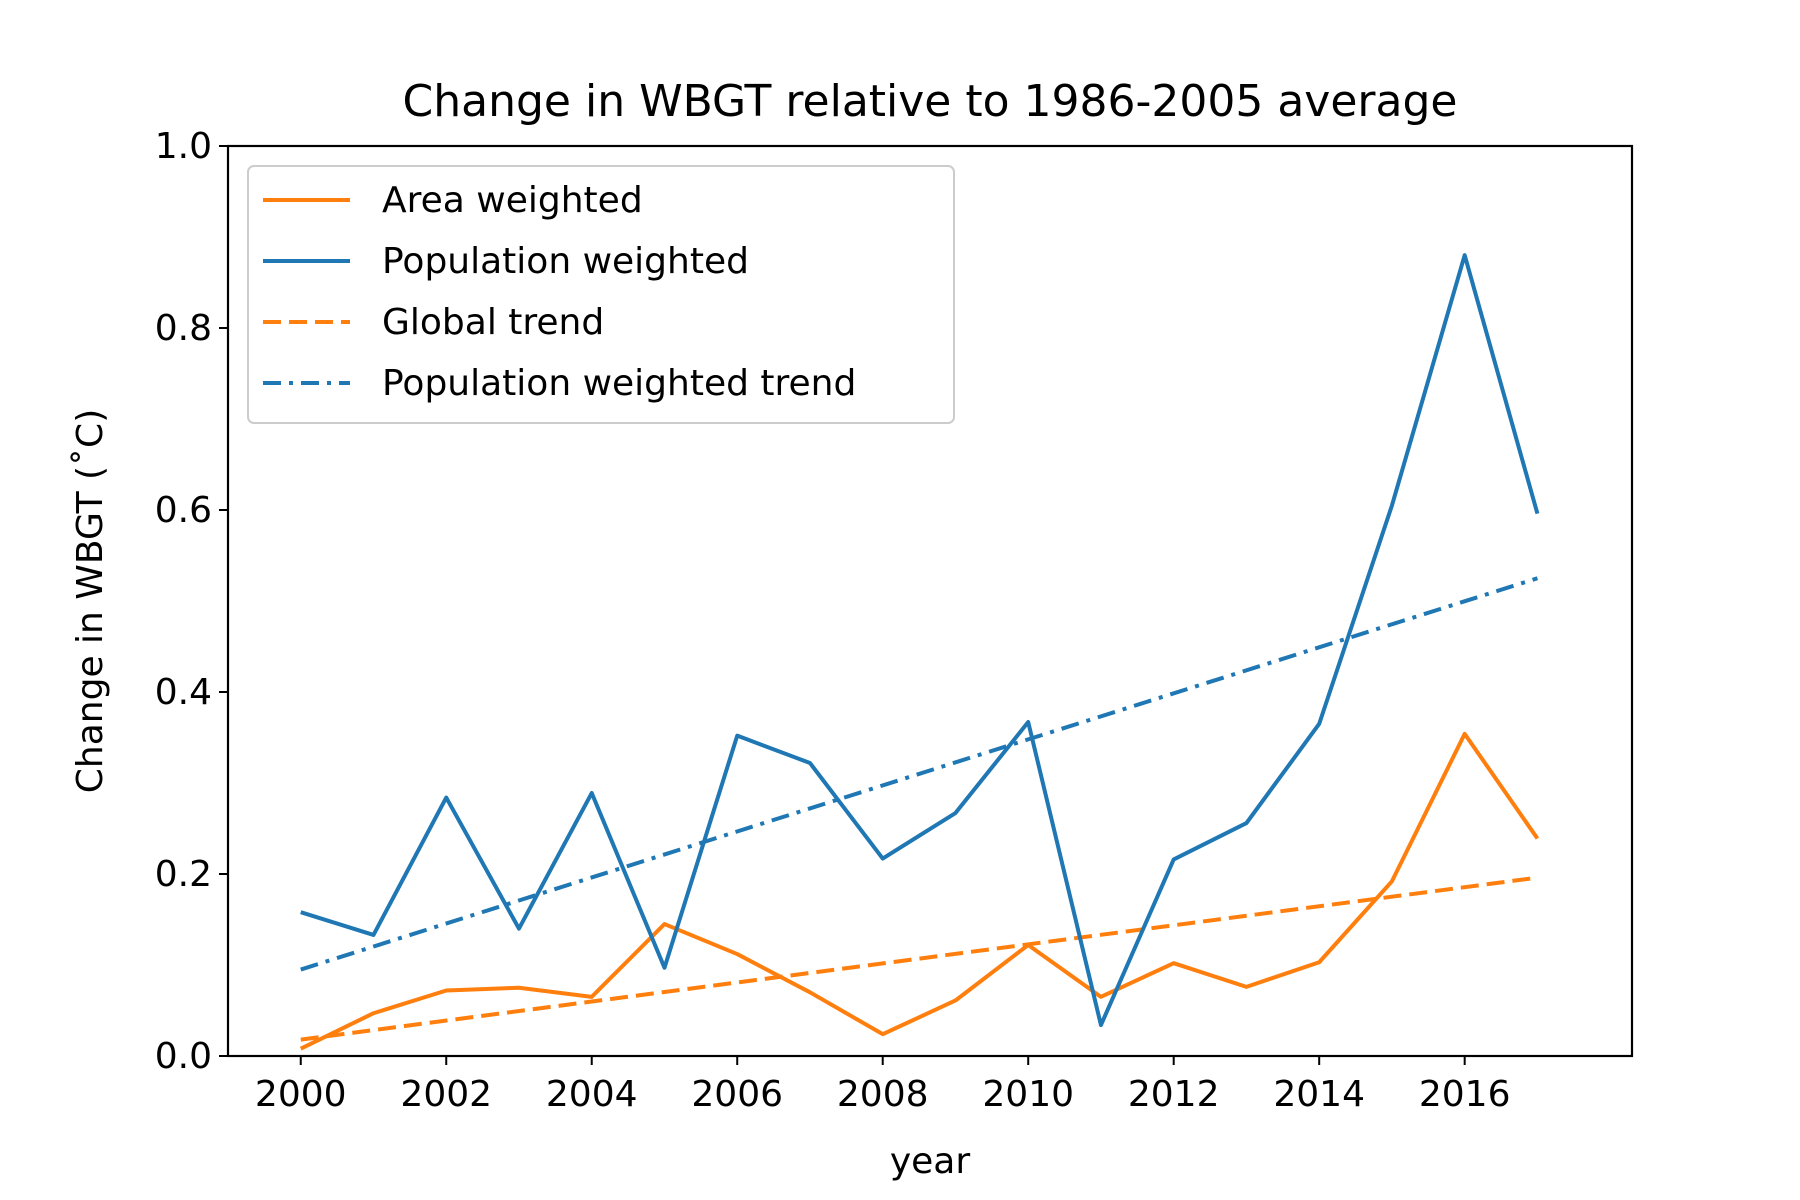 Image resolution: width=1800 pixels, height=1200 pixels. What do you see at coordinates (183, 328) in the screenshot?
I see `y-tick-label: 0.8` at bounding box center [183, 328].